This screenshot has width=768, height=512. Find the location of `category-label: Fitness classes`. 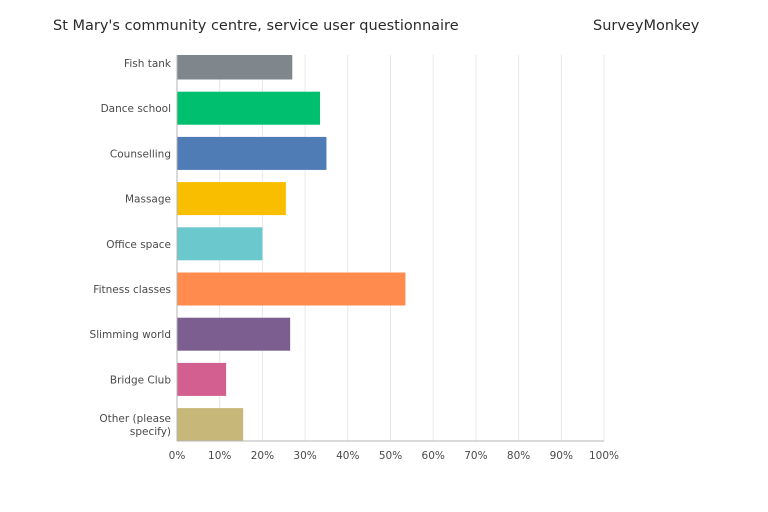

category-label: Fitness classes is located at coordinates (132, 290).